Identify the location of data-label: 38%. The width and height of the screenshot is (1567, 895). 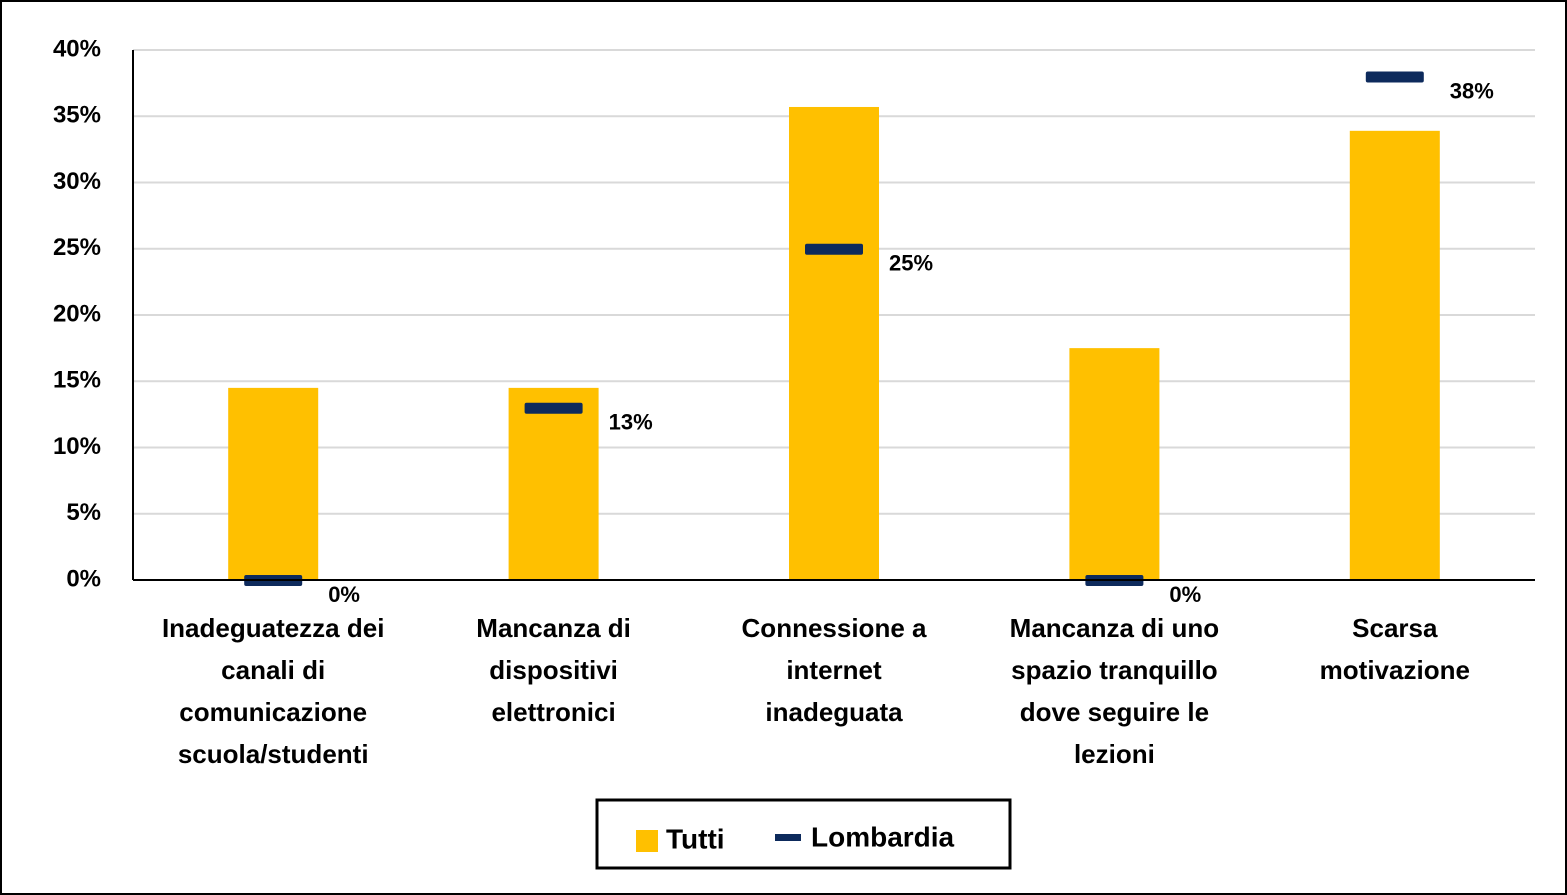
(1472, 90).